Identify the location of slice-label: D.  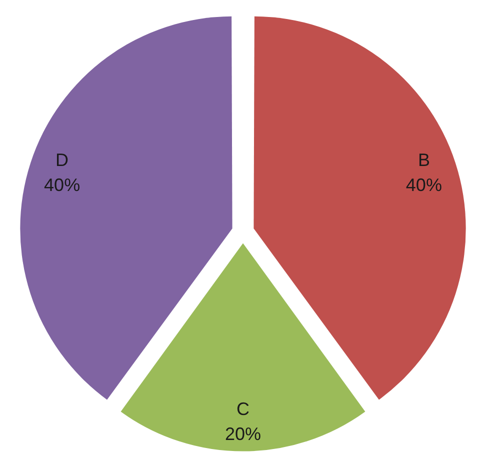
(62, 160).